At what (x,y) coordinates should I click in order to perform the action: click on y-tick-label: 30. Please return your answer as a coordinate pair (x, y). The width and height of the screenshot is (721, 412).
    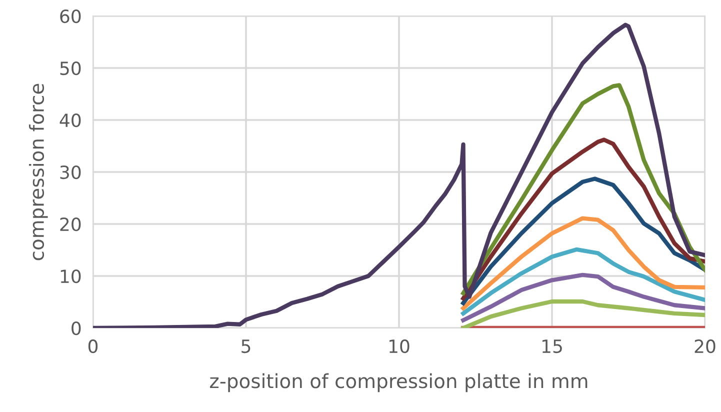
    Looking at the image, I should click on (70, 172).